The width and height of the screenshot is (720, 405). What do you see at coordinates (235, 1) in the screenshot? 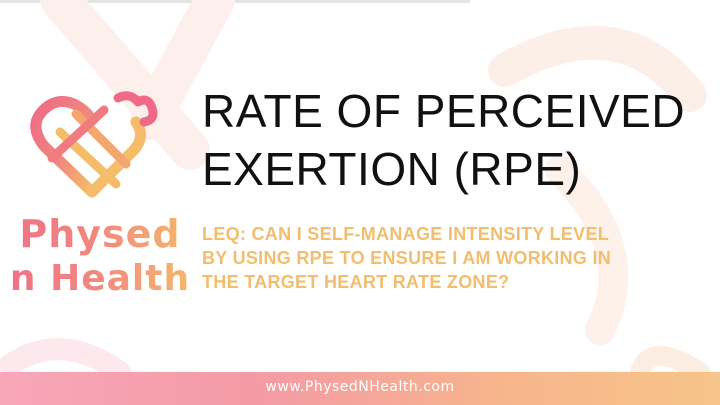
I see `top-divider` at bounding box center [235, 1].